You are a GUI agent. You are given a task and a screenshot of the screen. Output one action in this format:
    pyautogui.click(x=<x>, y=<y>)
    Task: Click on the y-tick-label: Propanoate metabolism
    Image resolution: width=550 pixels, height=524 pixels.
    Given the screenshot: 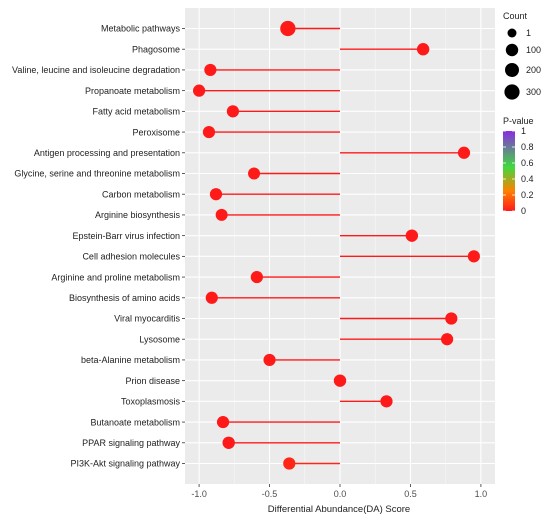 What is the action you would take?
    pyautogui.click(x=132, y=91)
    